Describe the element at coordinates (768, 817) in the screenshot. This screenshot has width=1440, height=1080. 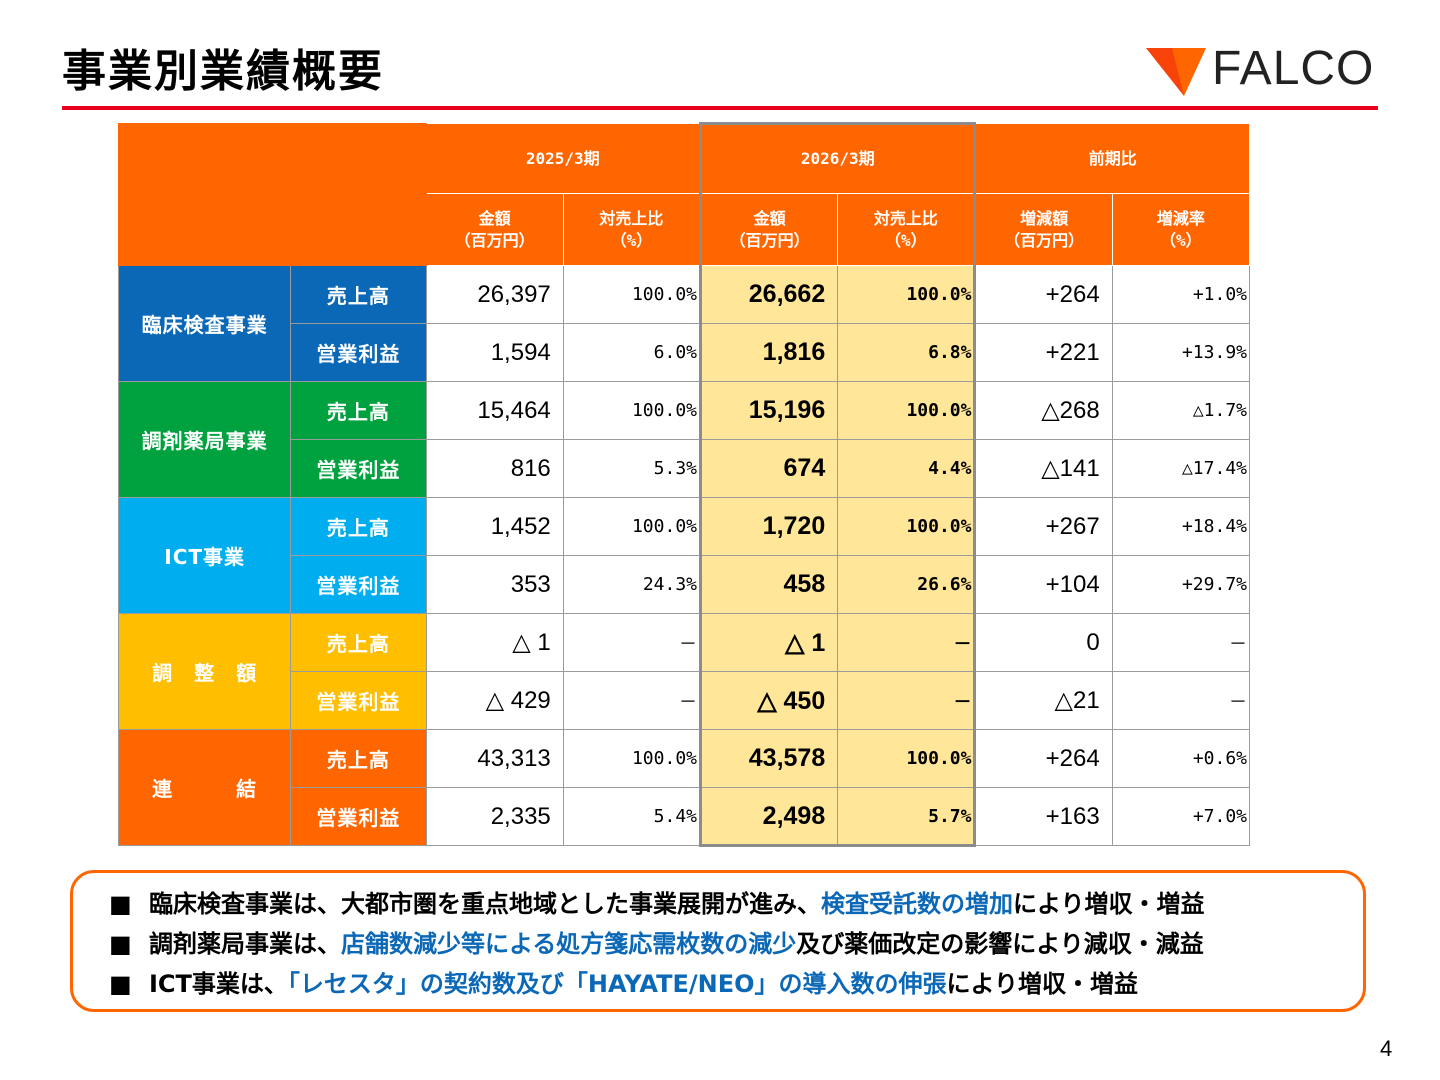
I see `amount-2026: 2,498` at that location.